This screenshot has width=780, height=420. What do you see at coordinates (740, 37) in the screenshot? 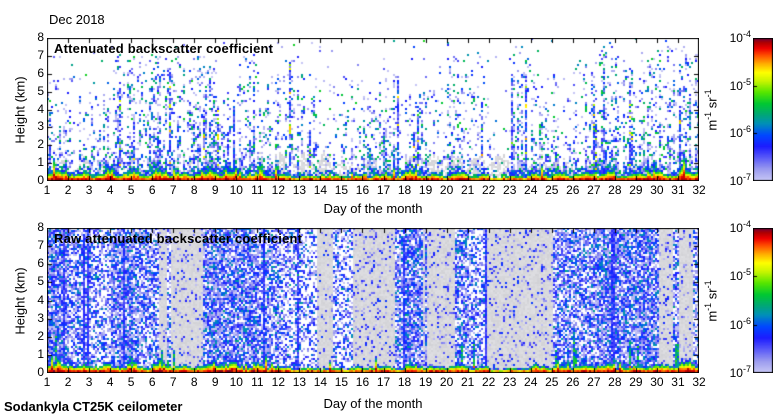
I see `colorbar-tick-label: 10⁻⁴` at bounding box center [740, 37].